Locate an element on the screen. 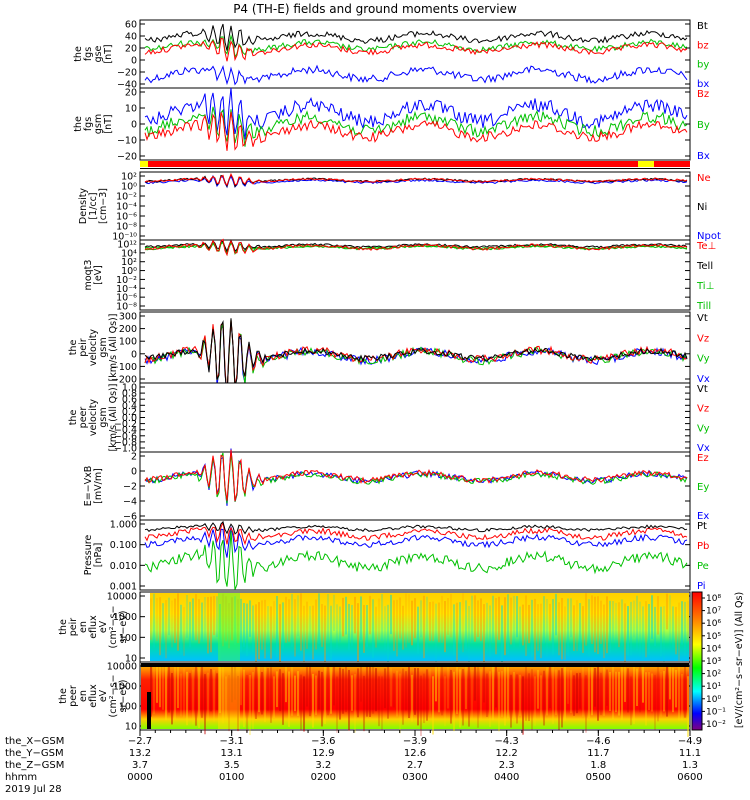  y-tick-label: −100 is located at coordinates (124, 367).